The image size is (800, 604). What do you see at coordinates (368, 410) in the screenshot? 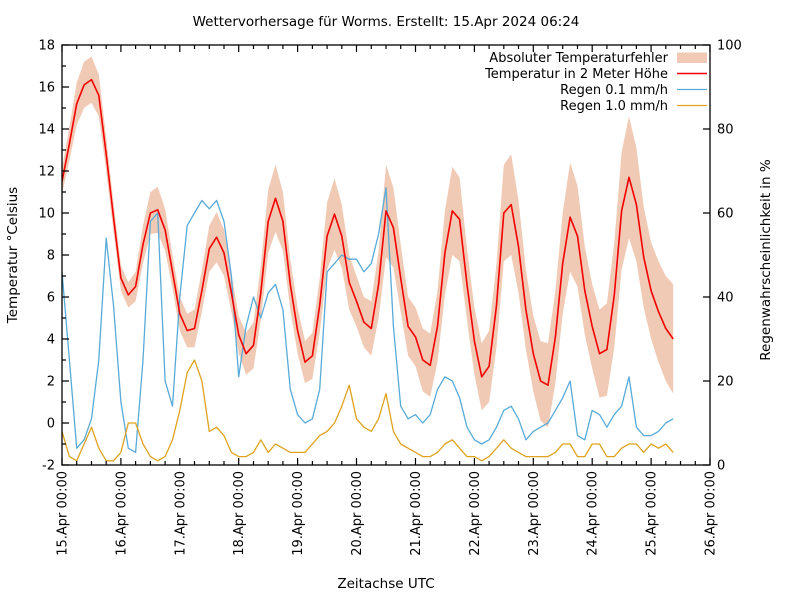
I see `rain-10mm-line` at bounding box center [368, 410].